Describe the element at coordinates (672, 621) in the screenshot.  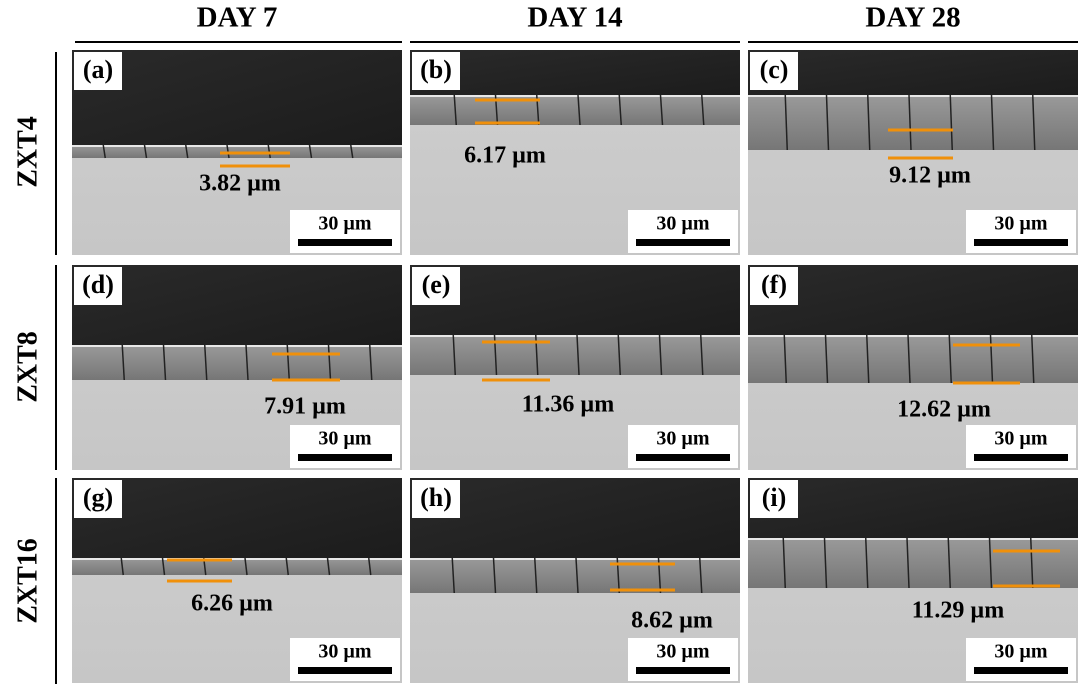
I see `thickness-value: 8.62 µm` at that location.